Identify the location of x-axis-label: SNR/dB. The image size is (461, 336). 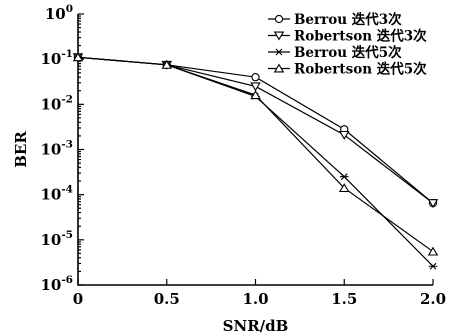
(256, 326).